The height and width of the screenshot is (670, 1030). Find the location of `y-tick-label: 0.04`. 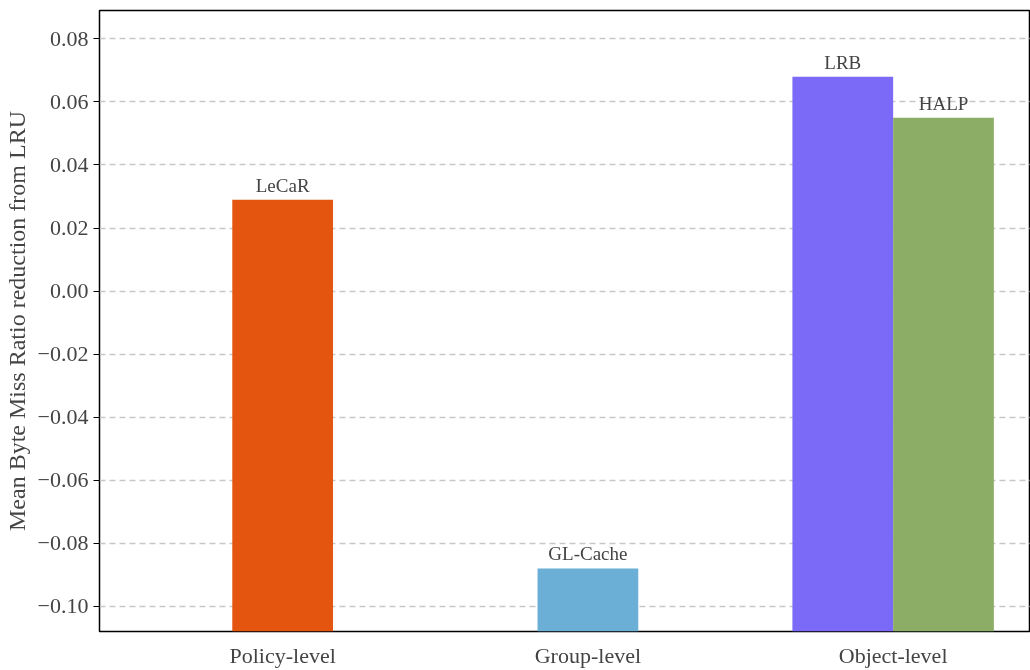

y-tick-label: 0.04 is located at coordinates (69, 164).